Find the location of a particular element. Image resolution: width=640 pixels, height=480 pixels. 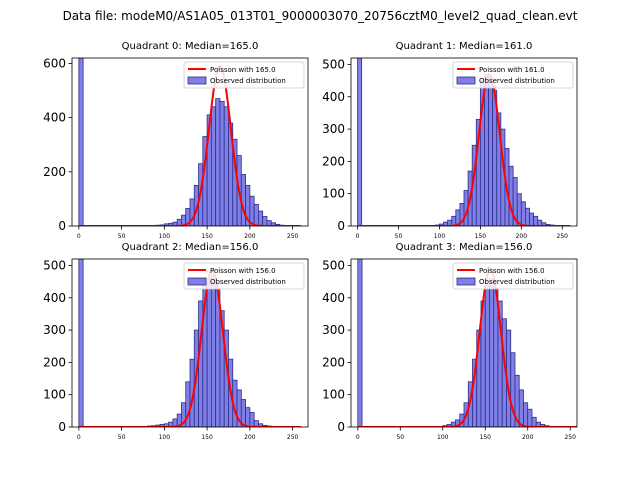

legend-entry: Poisson with 161.0 is located at coordinates (512, 70).